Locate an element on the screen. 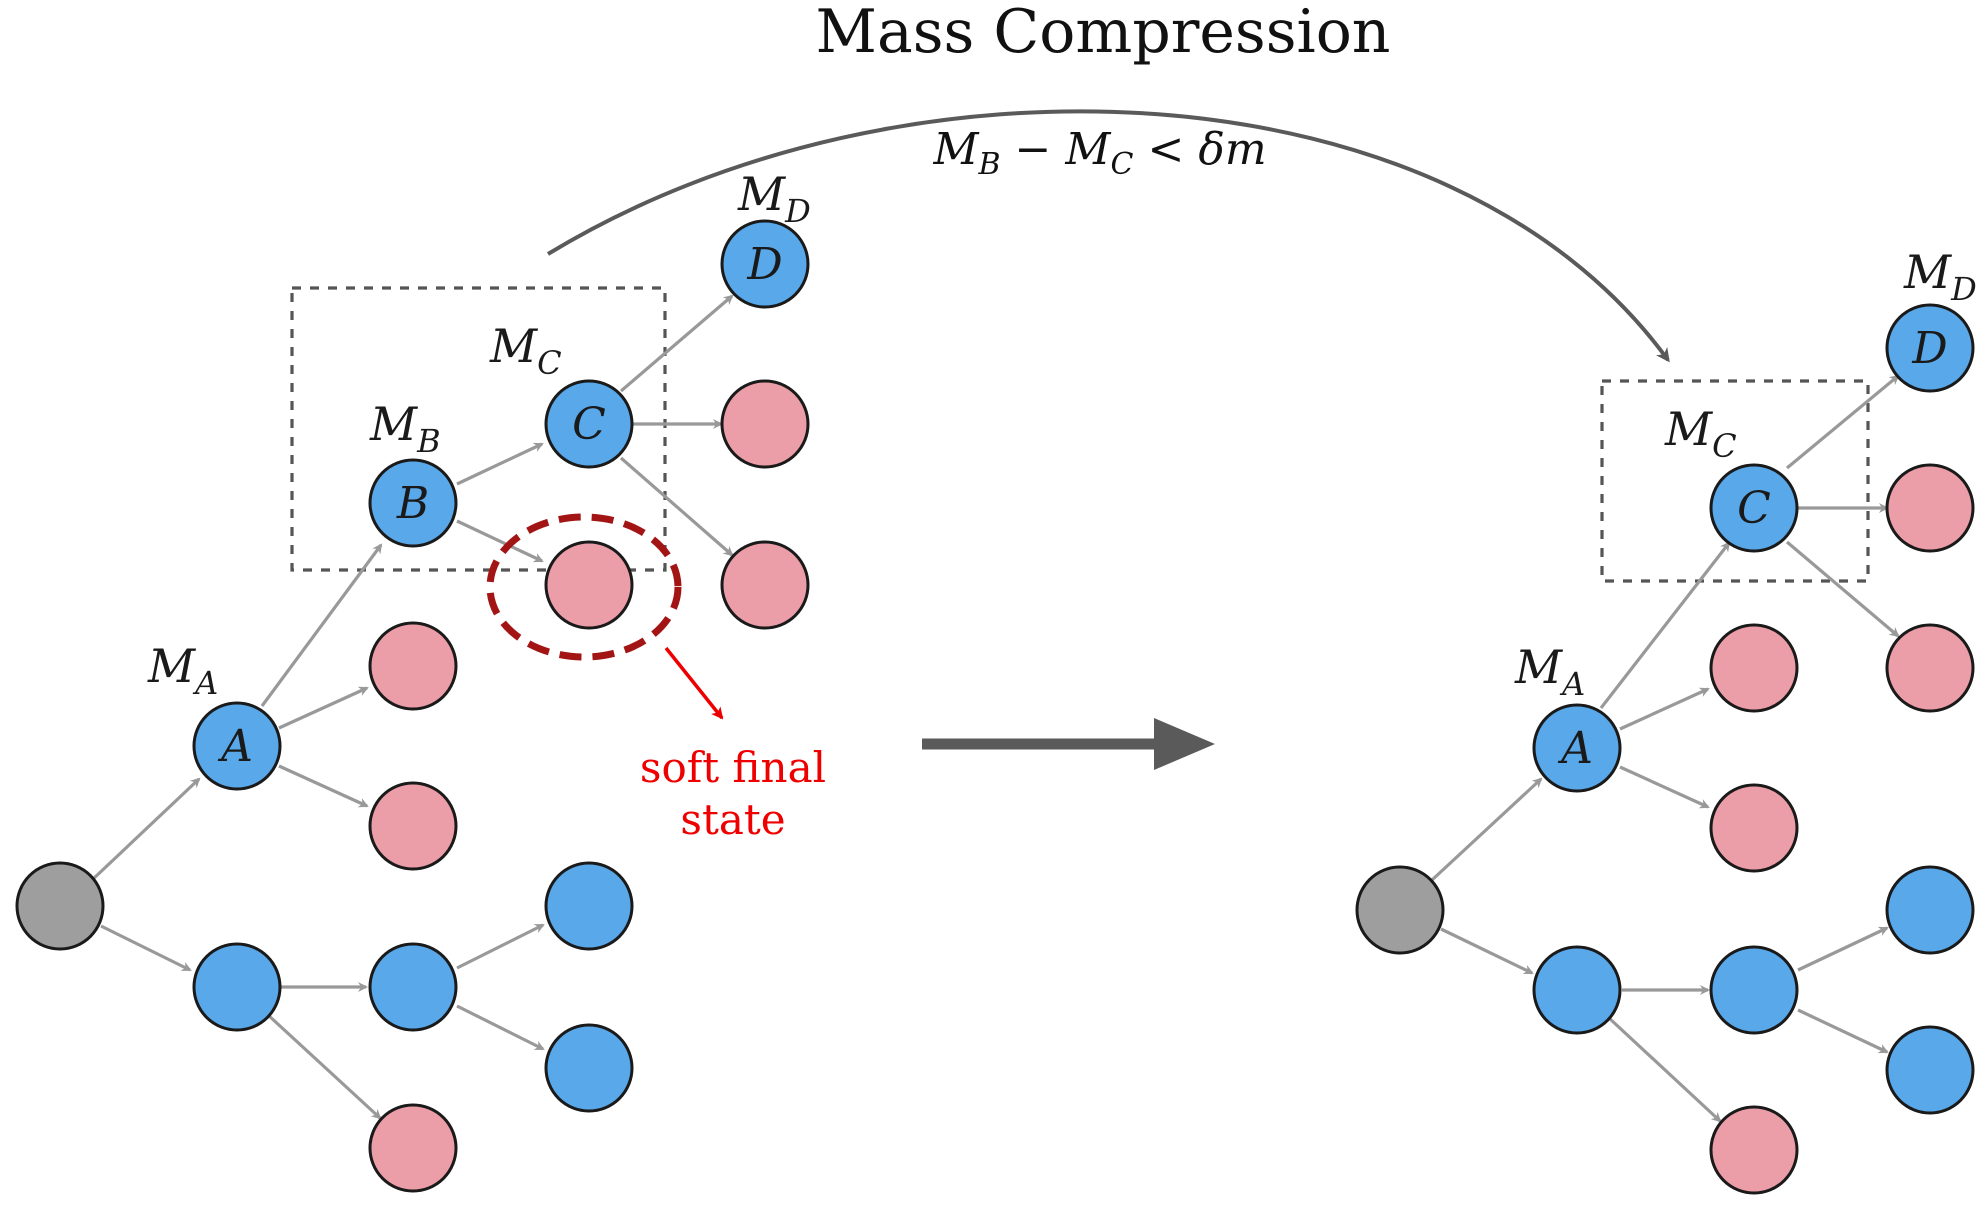 The height and width of the screenshot is (1209, 1986). left-edge-p2-p3 is located at coordinates (500, 946).